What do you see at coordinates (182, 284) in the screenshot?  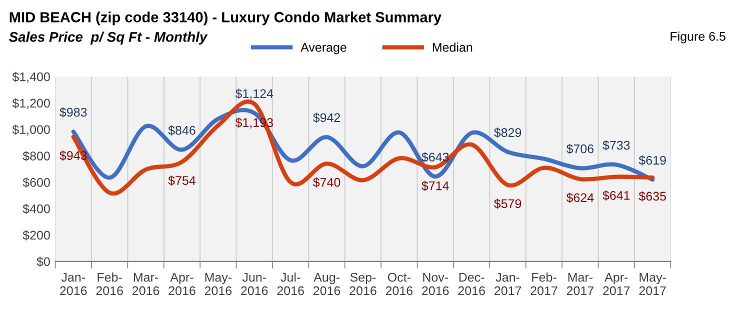 I see `x-tick-label: Apr- 2016` at bounding box center [182, 284].